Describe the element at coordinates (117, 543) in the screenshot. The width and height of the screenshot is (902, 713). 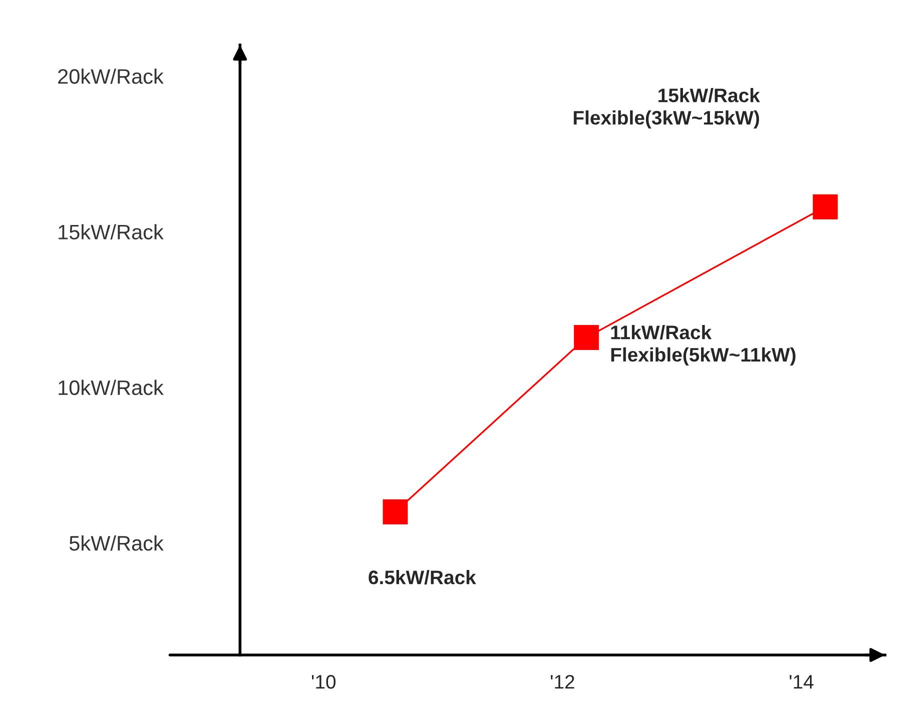
I see `y-tick-label: 5kW/Rack` at that location.